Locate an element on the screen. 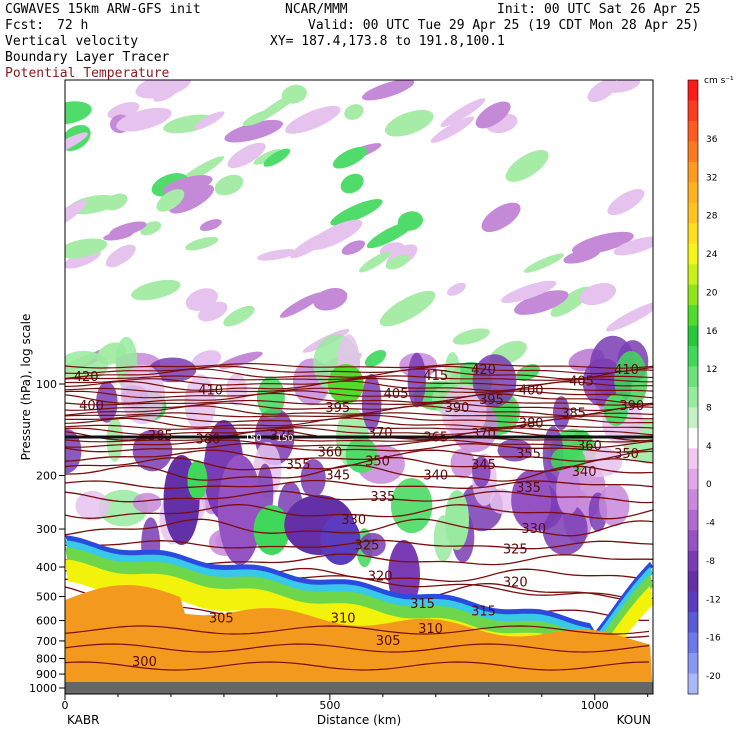  colorbar-tick-label: 0 is located at coordinates (709, 485).